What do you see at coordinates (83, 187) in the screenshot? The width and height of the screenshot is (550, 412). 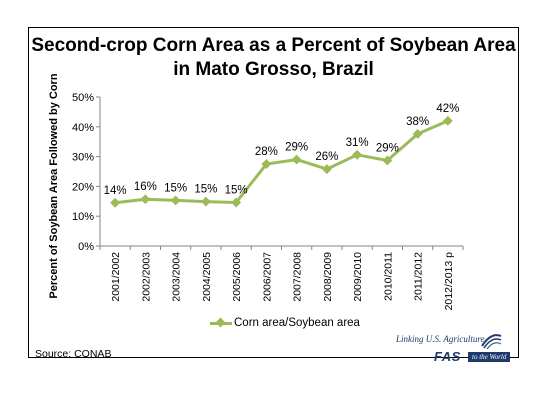 I see `y-tick-label: 20%` at bounding box center [83, 187].